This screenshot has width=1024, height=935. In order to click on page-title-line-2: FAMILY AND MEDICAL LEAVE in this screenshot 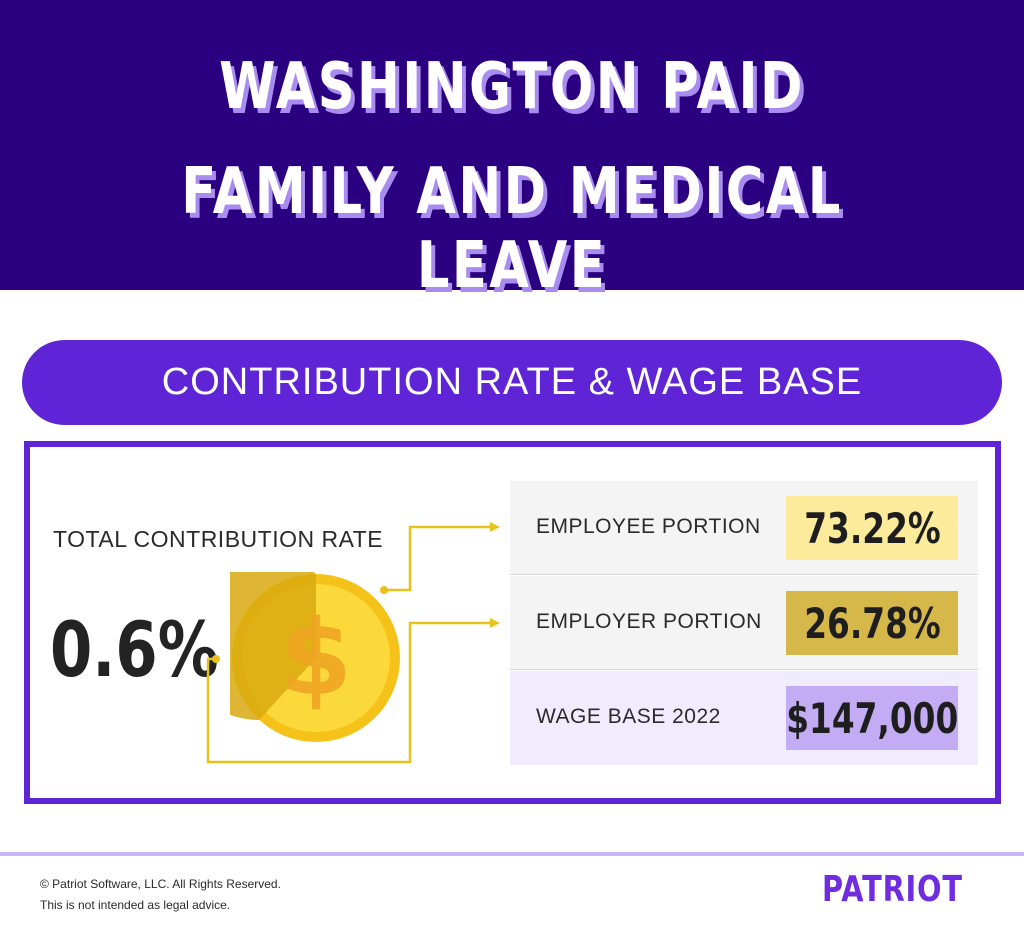, I will do `click(512, 229)`.